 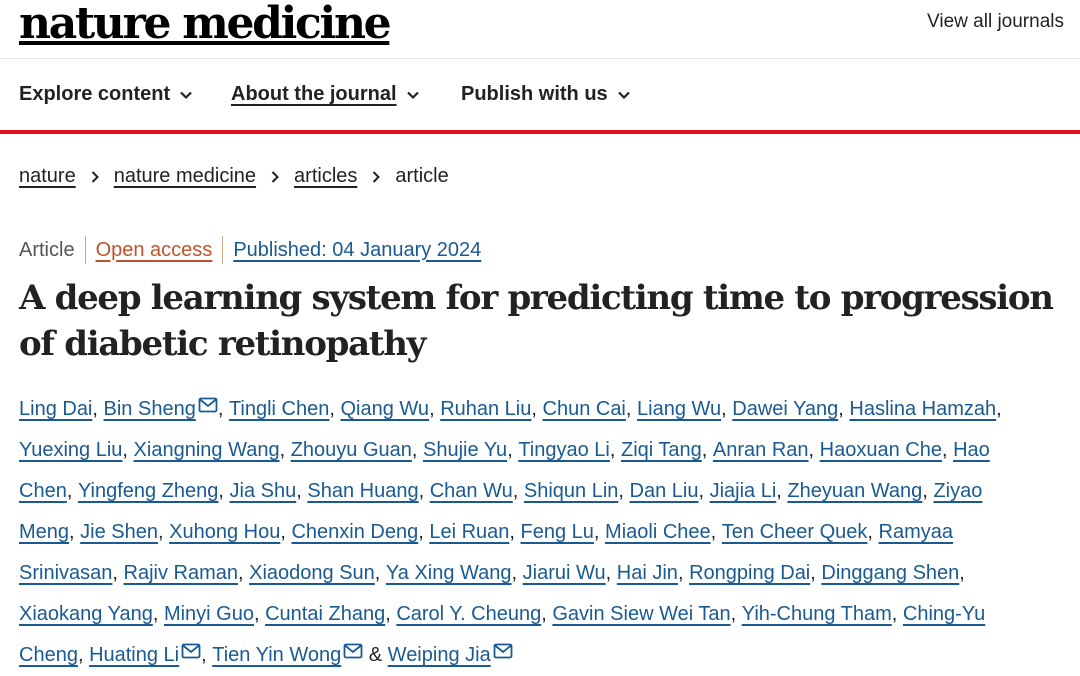 I want to click on breadcrumb-nature-medicine: nature medicine, so click(x=185, y=176).